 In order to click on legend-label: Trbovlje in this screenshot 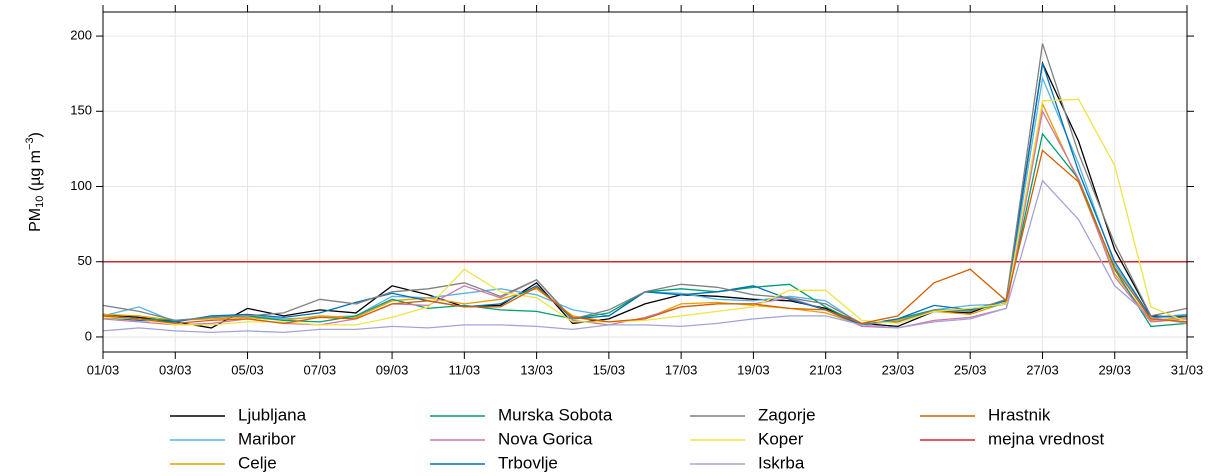, I will do `click(528, 462)`.